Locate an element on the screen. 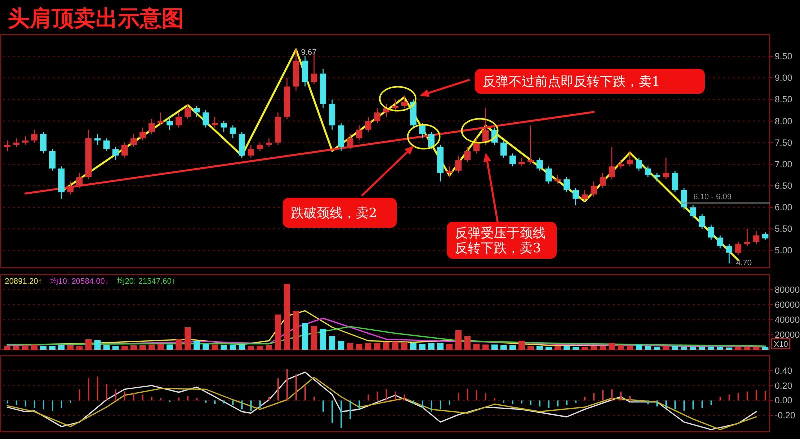  annotation: 跌破颈线，卖2 is located at coordinates (334, 214).